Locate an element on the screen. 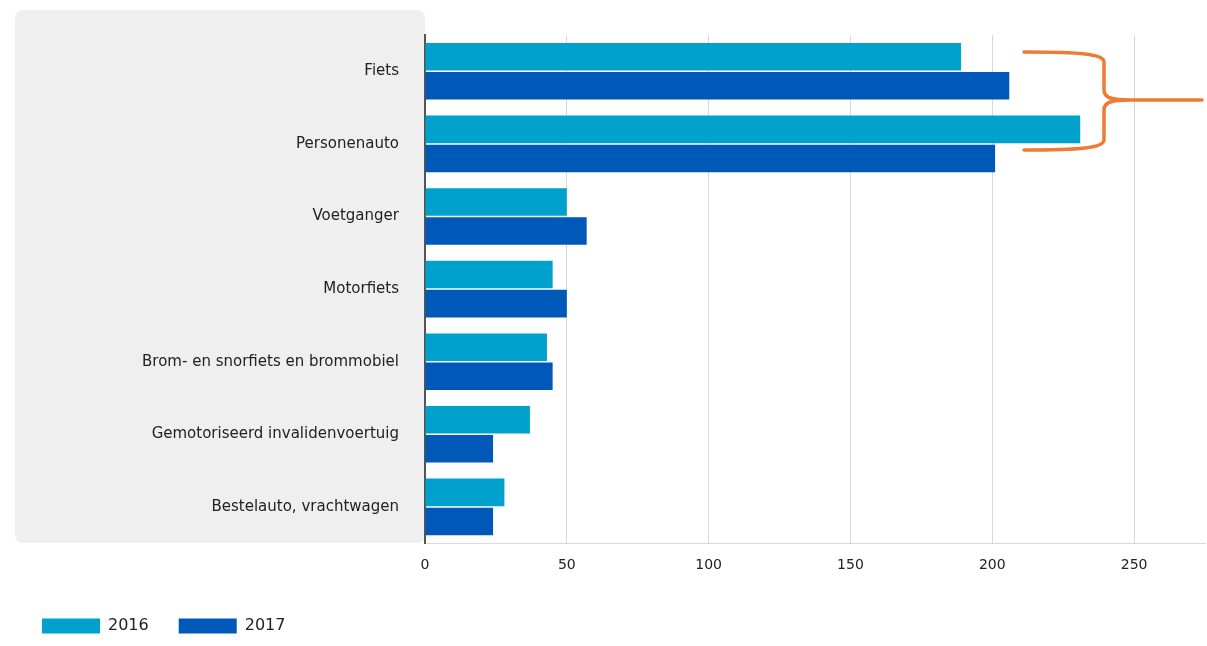 Image resolution: width=1207 pixels, height=646 pixels. y-tick-label: Fiets is located at coordinates (382, 70).